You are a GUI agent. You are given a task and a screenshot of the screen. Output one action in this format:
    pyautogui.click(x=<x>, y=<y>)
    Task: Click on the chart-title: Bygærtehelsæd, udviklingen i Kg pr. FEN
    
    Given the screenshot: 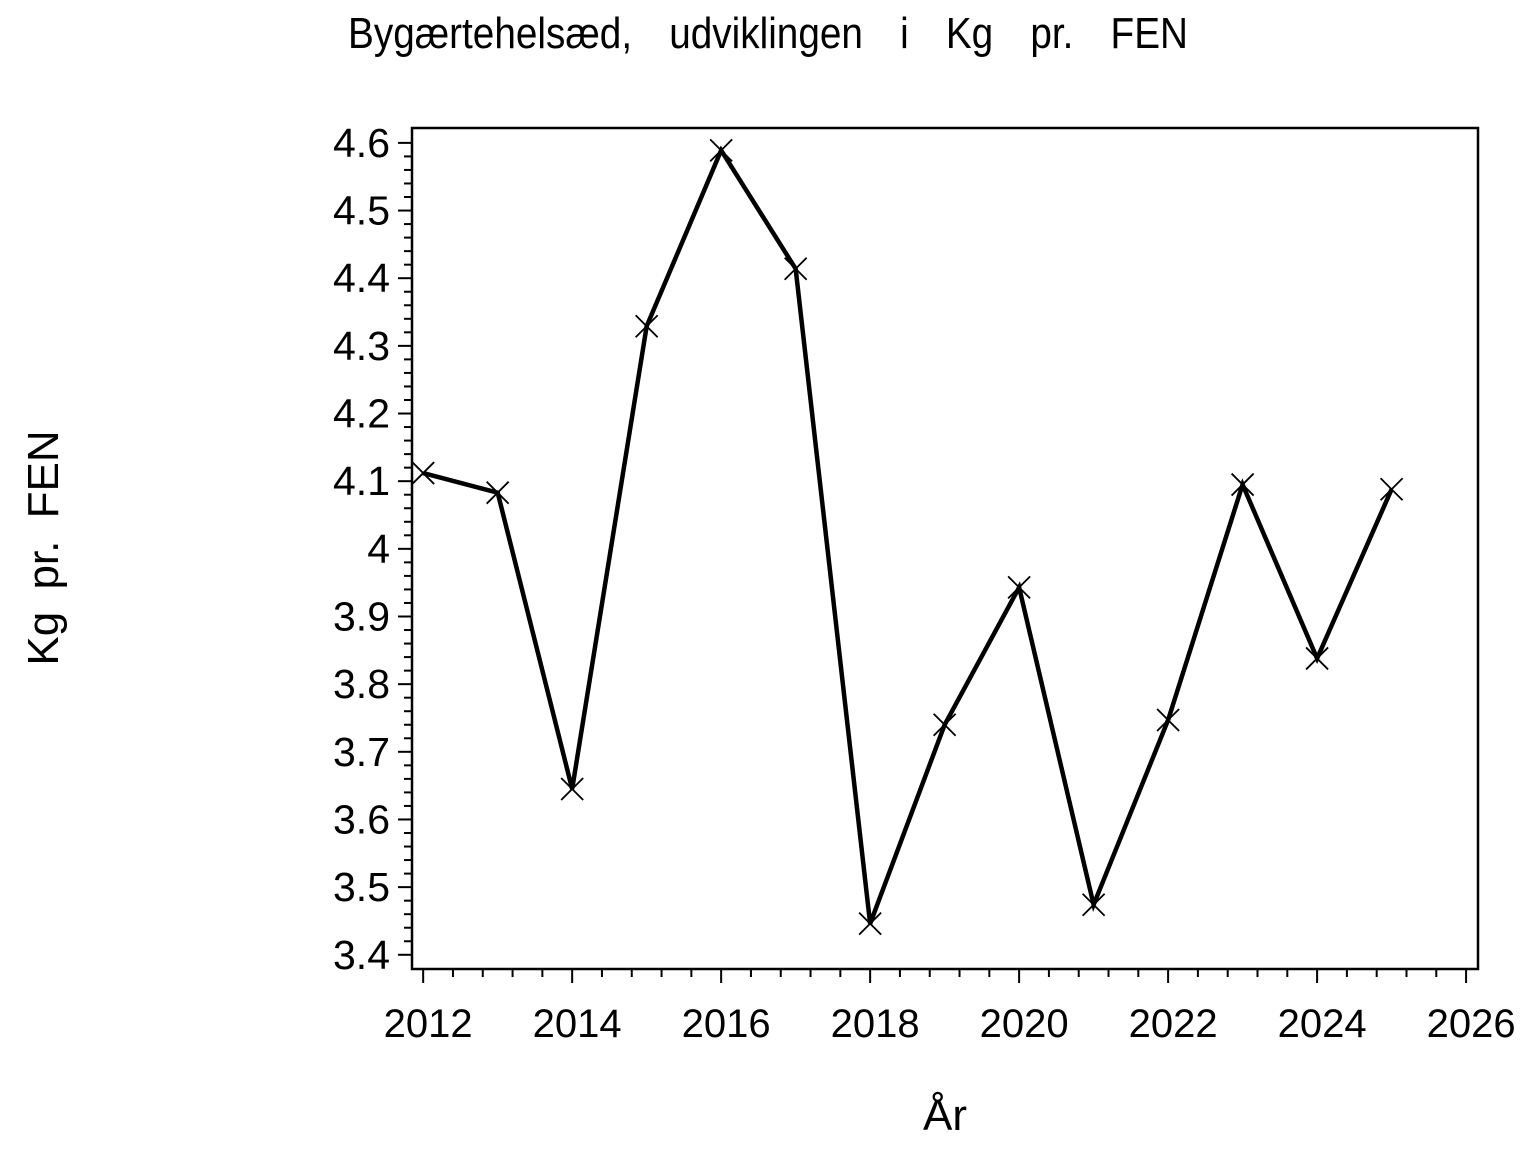 What is the action you would take?
    pyautogui.click(x=768, y=33)
    